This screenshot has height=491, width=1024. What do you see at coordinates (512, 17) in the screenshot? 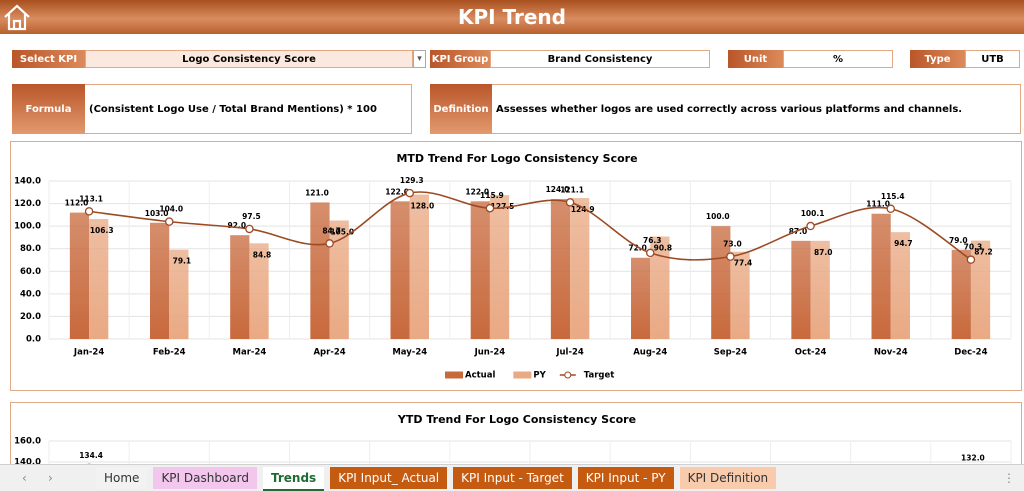
I see `header-band` at bounding box center [512, 17].